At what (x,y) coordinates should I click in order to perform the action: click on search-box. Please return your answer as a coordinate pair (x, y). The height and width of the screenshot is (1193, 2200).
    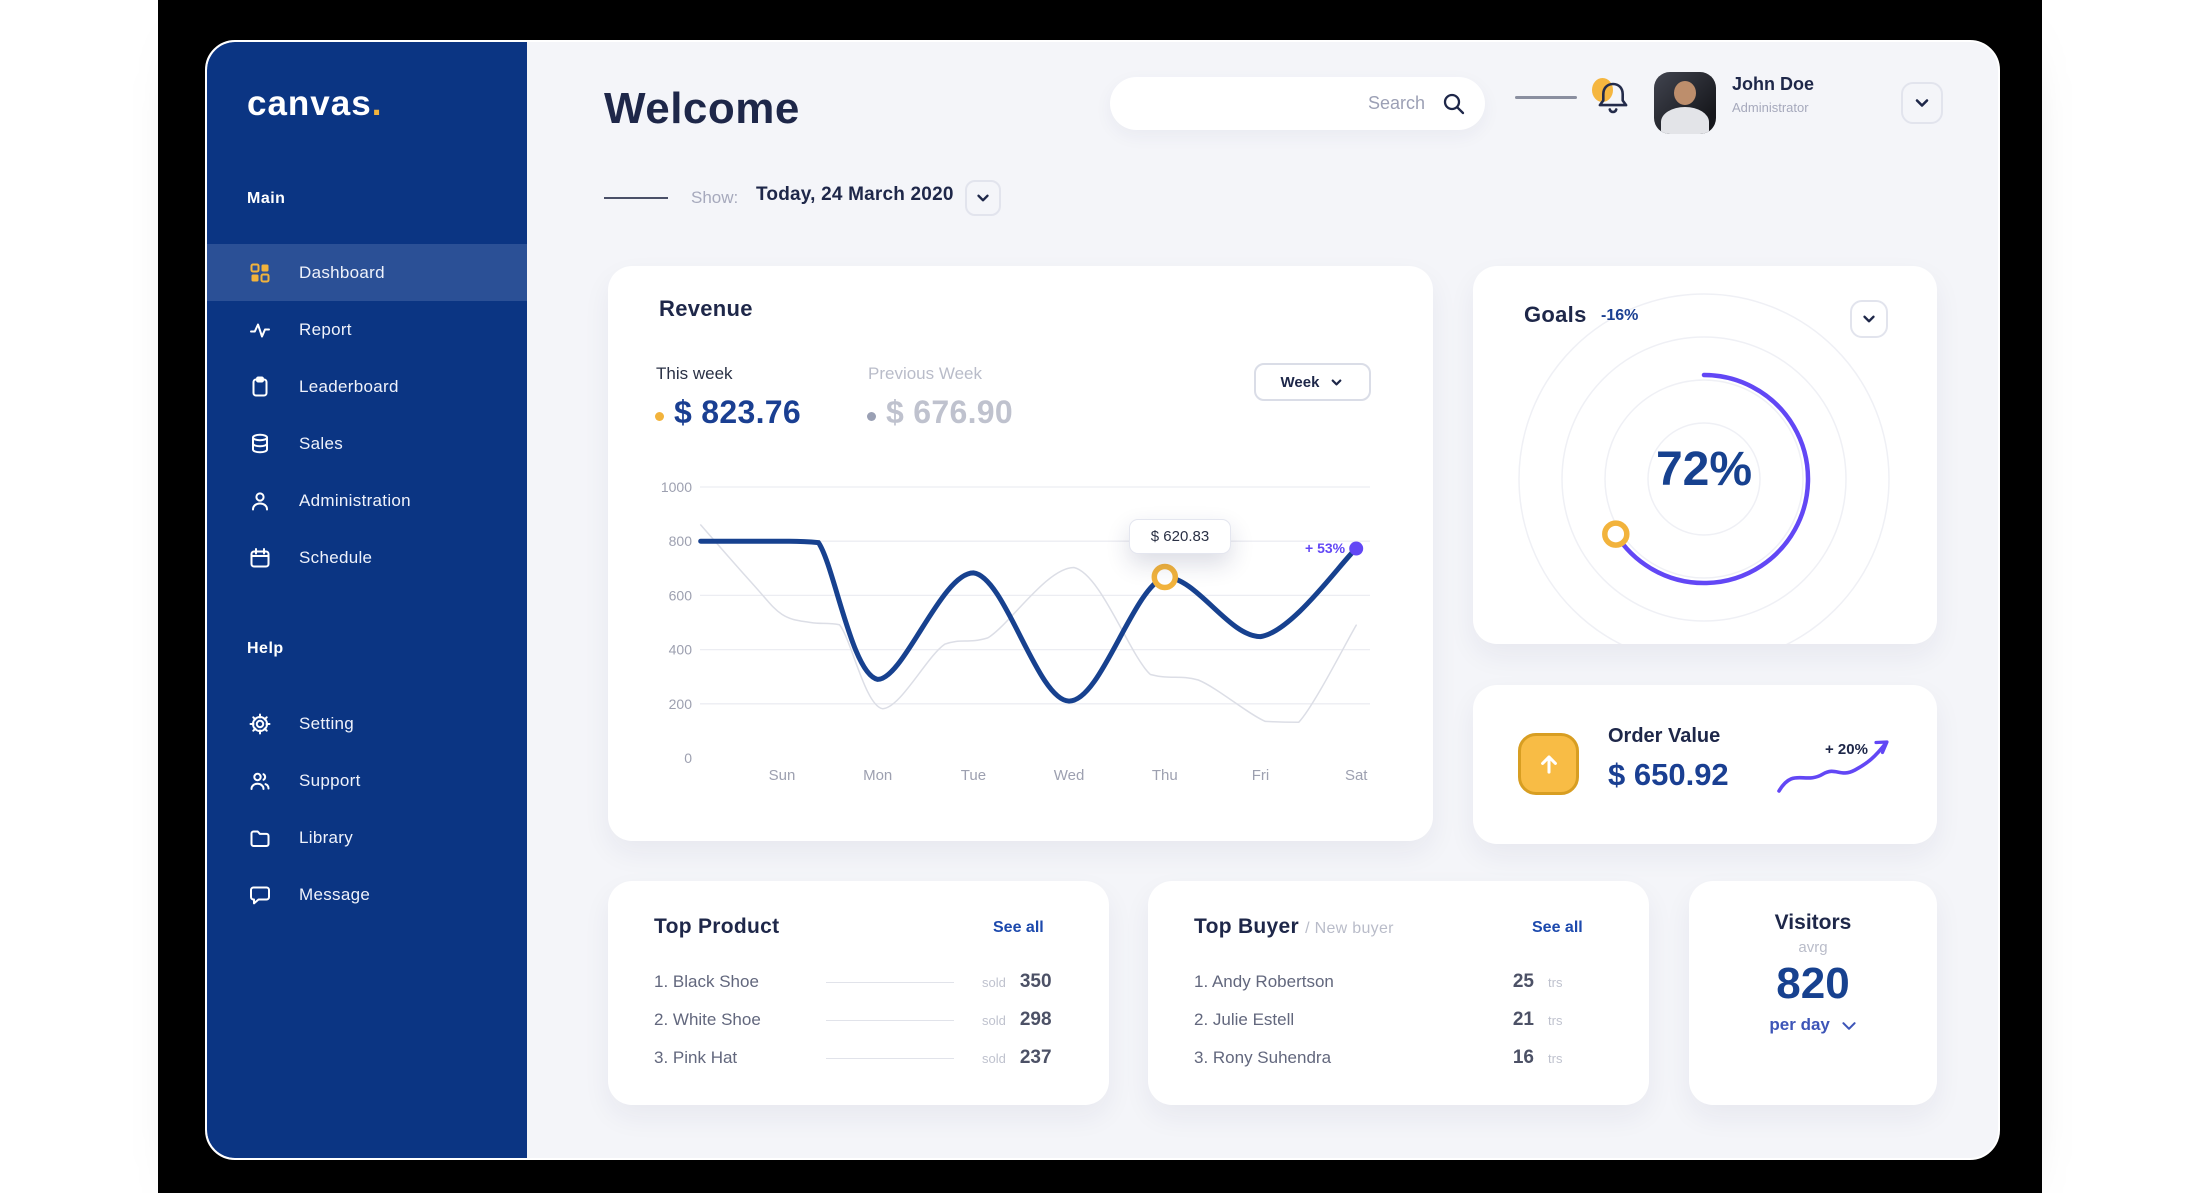
    Looking at the image, I should click on (1297, 103).